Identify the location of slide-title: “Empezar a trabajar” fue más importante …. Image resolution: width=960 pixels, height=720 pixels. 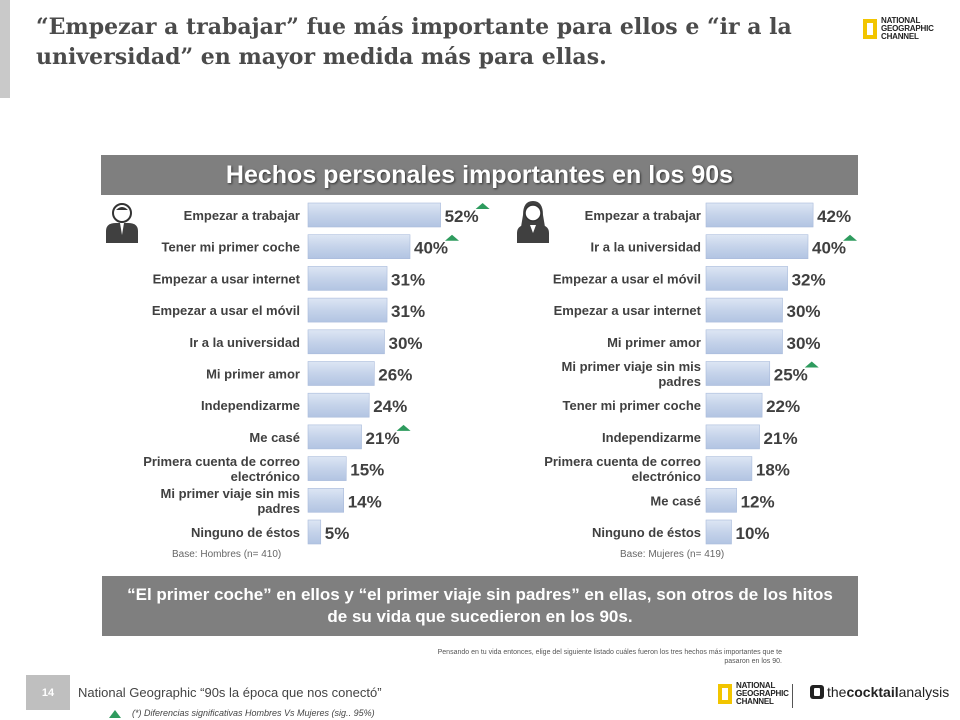
(414, 42).